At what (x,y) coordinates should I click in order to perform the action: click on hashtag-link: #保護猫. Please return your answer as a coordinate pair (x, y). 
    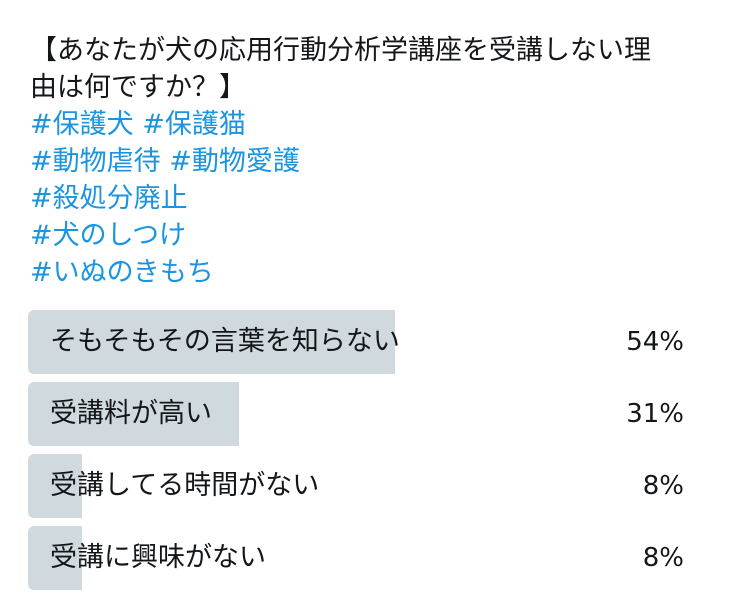
    Looking at the image, I should click on (194, 124).